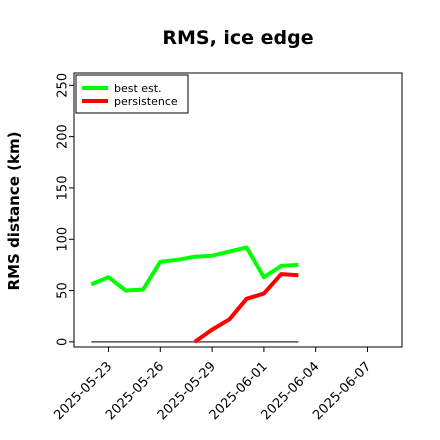 This screenshot has height=440, width=440. What do you see at coordinates (146, 101) in the screenshot?
I see `legend-label-persistence: persistence` at bounding box center [146, 101].